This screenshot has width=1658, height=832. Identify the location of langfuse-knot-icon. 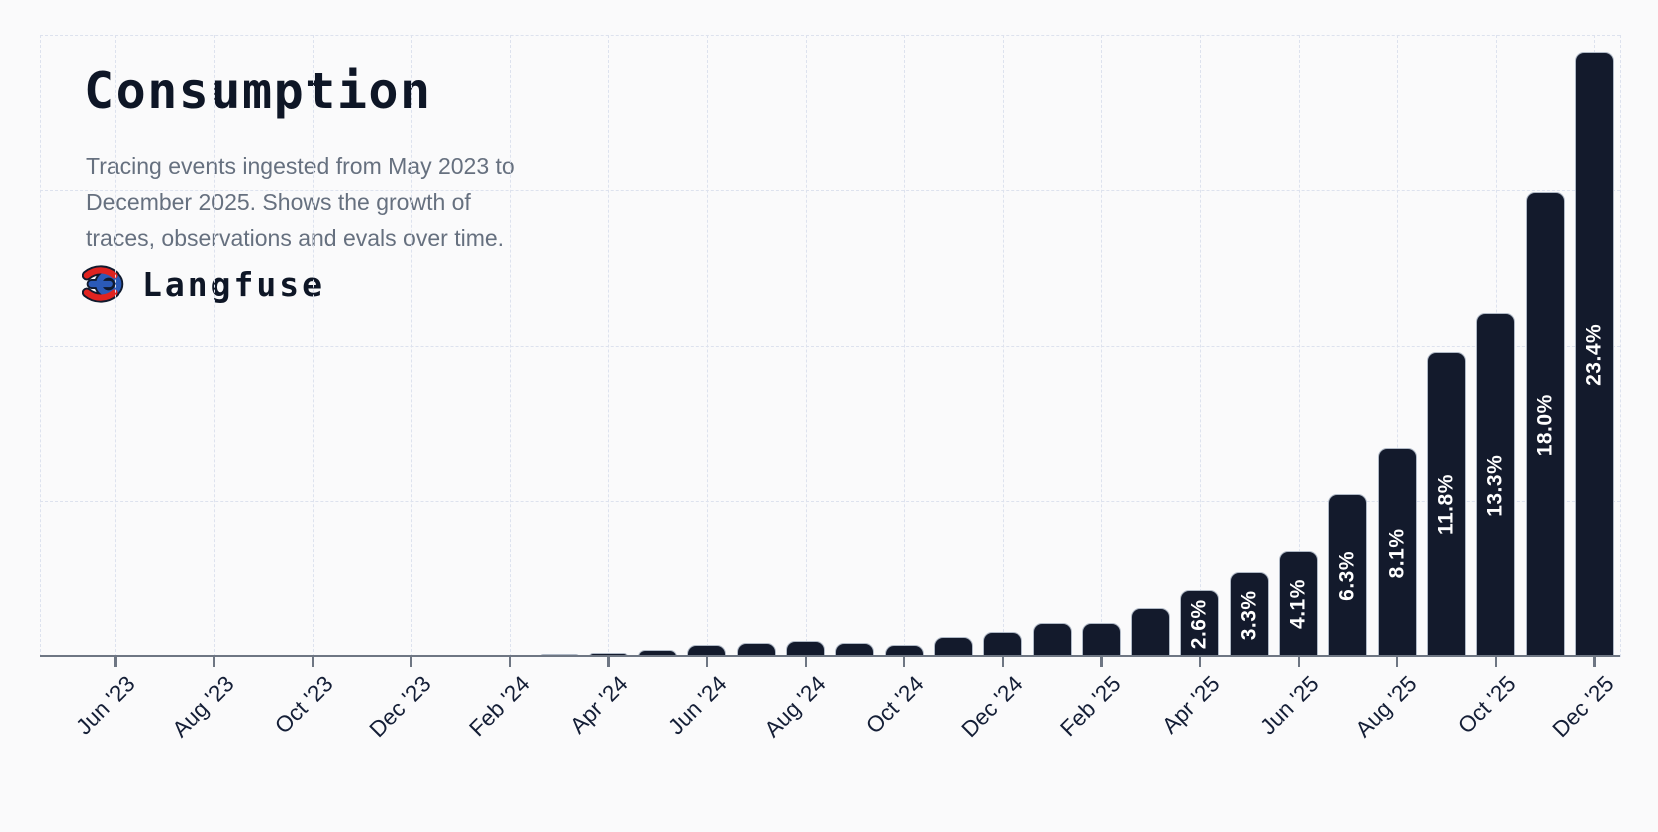
(104, 284).